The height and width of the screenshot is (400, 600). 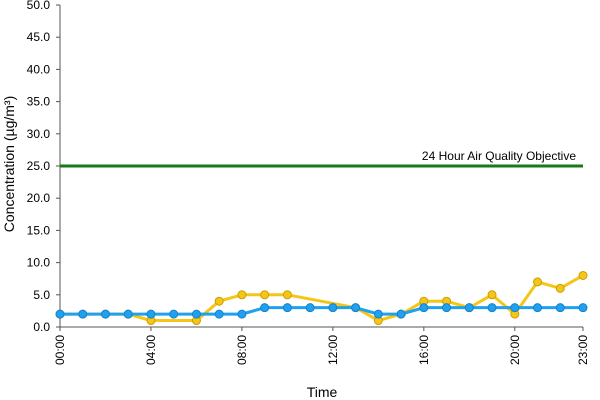 I want to click on x-axis-title: Time, so click(x=322, y=392).